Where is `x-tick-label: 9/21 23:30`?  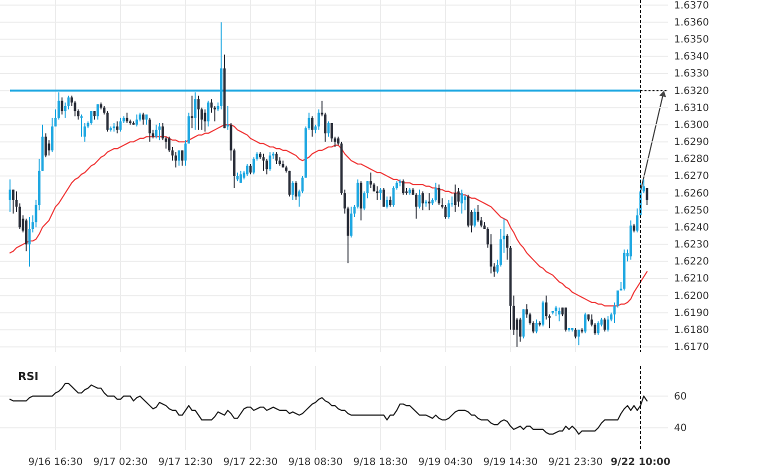
x-tick-label: 9/21 23:30 is located at coordinates (575, 462).